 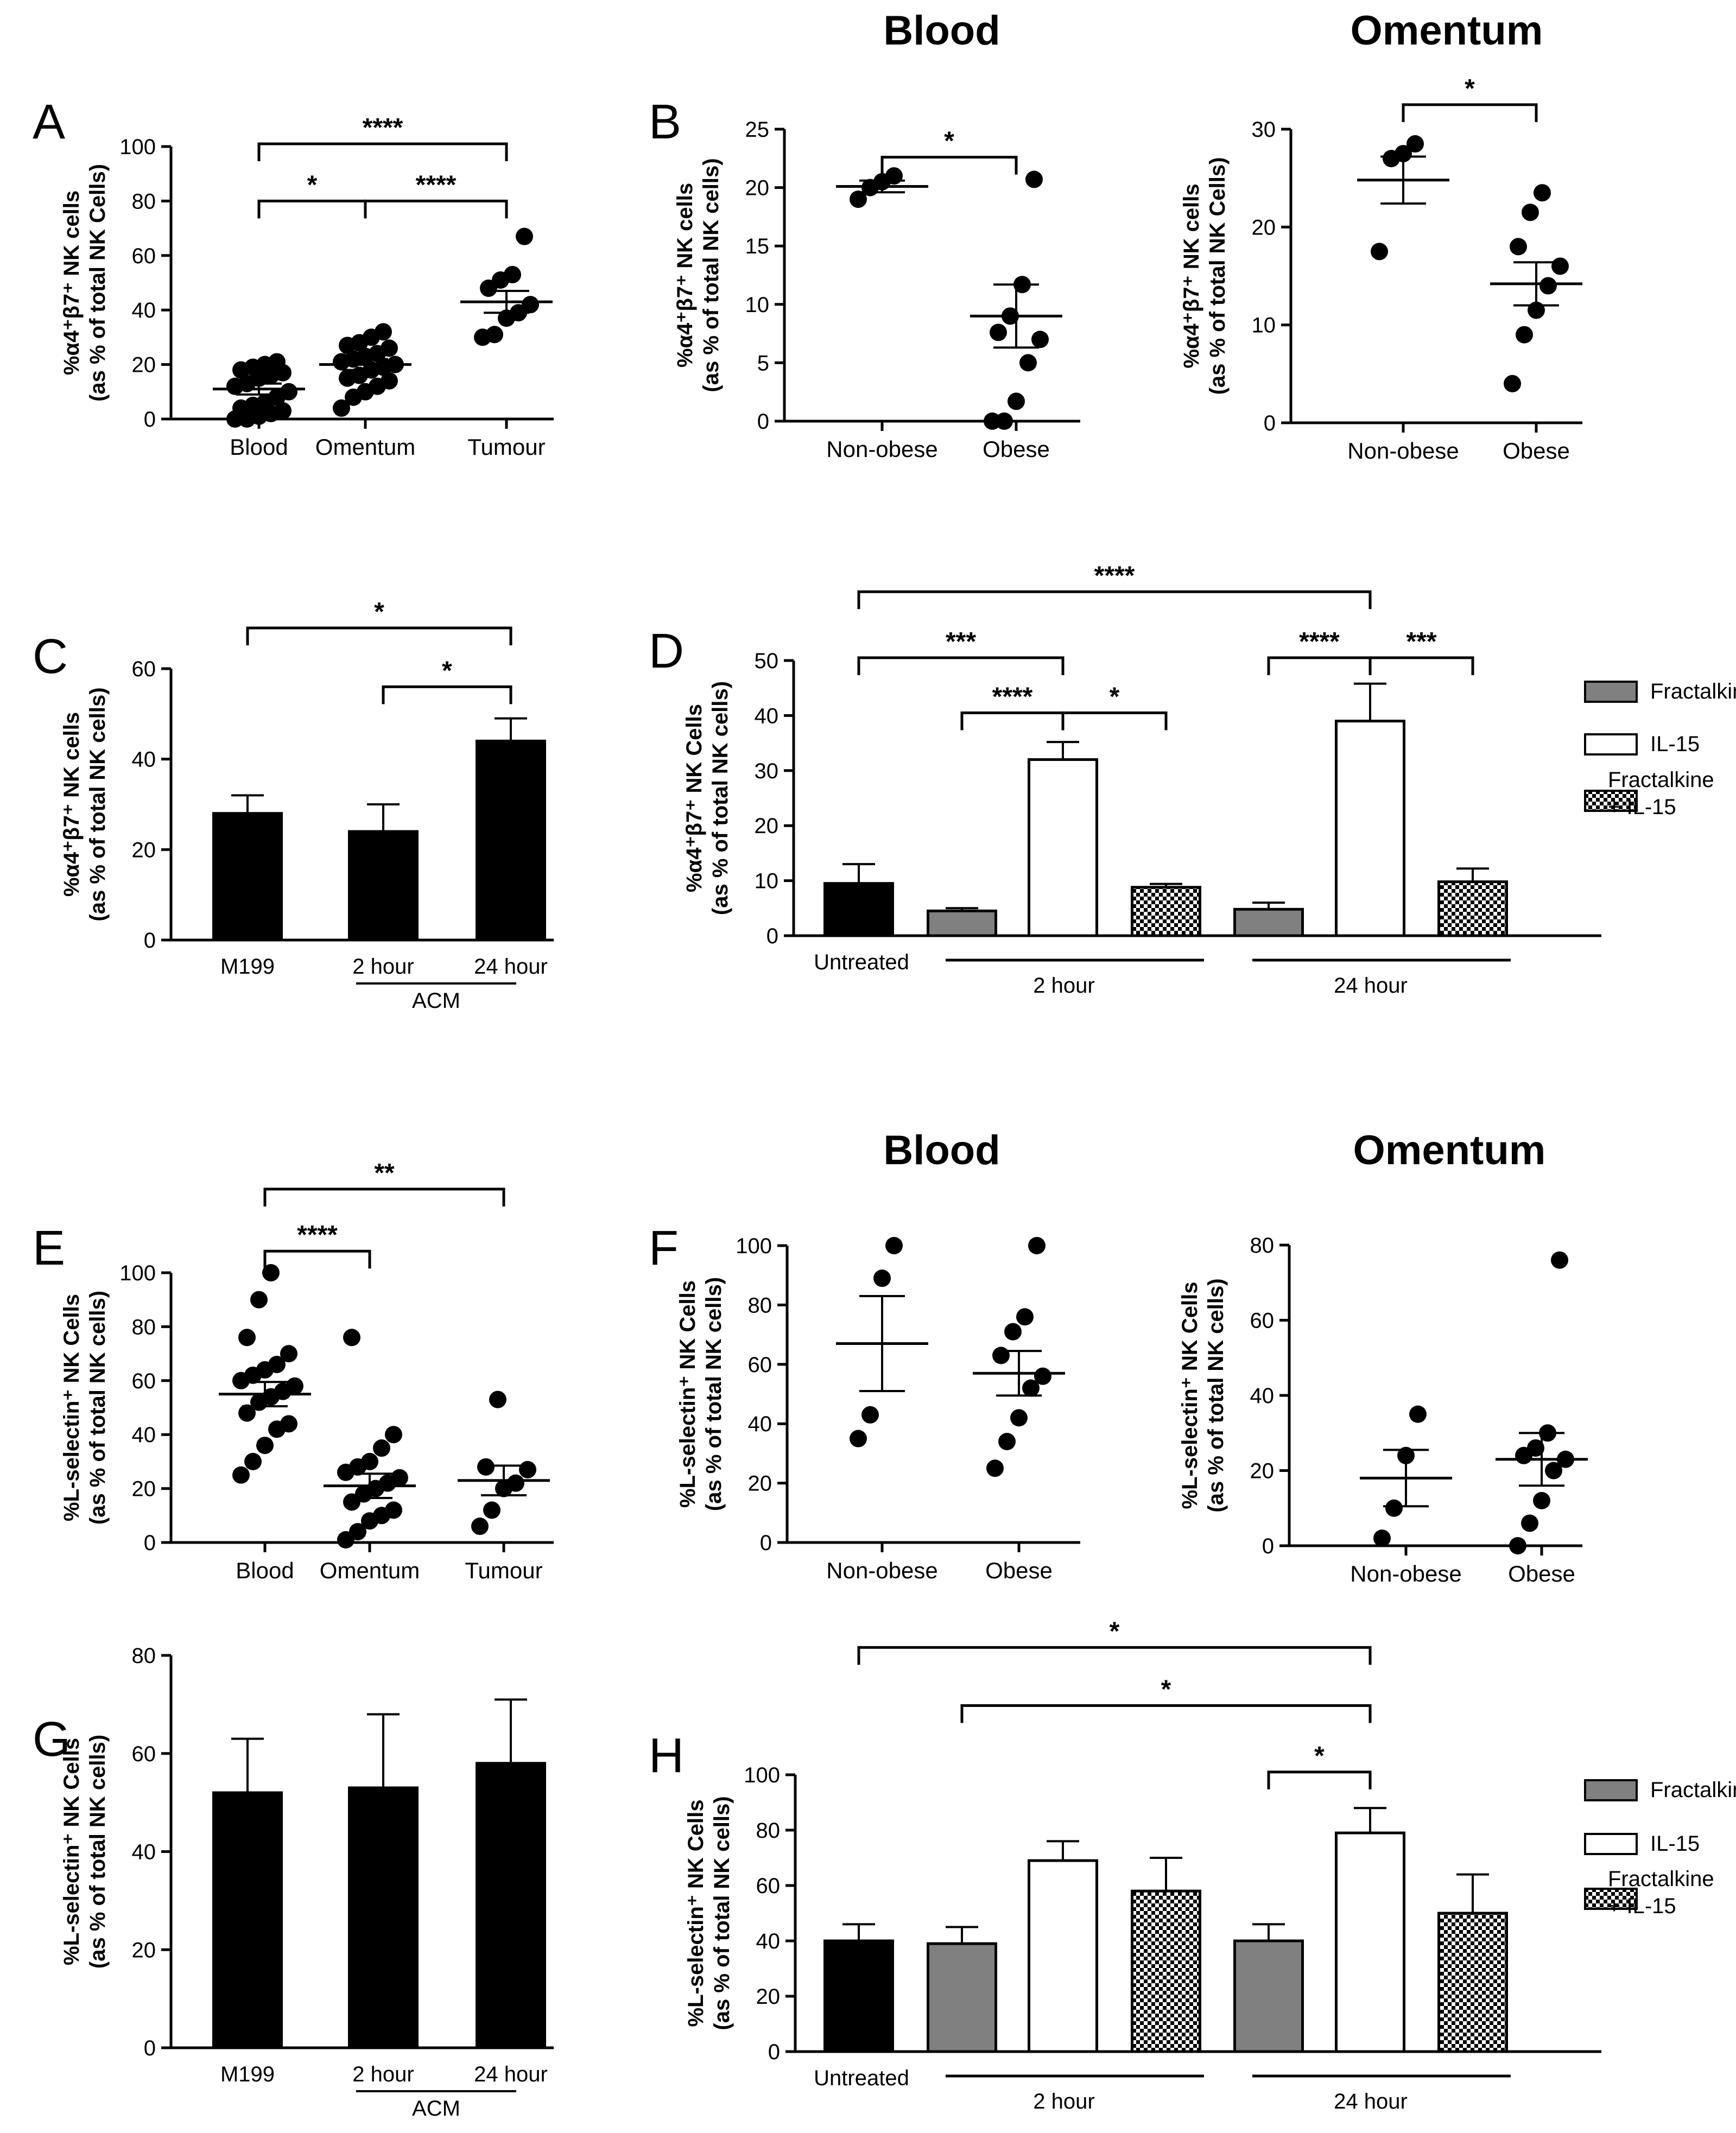 I want to click on x-tick-label: Untreated, so click(x=861, y=2078).